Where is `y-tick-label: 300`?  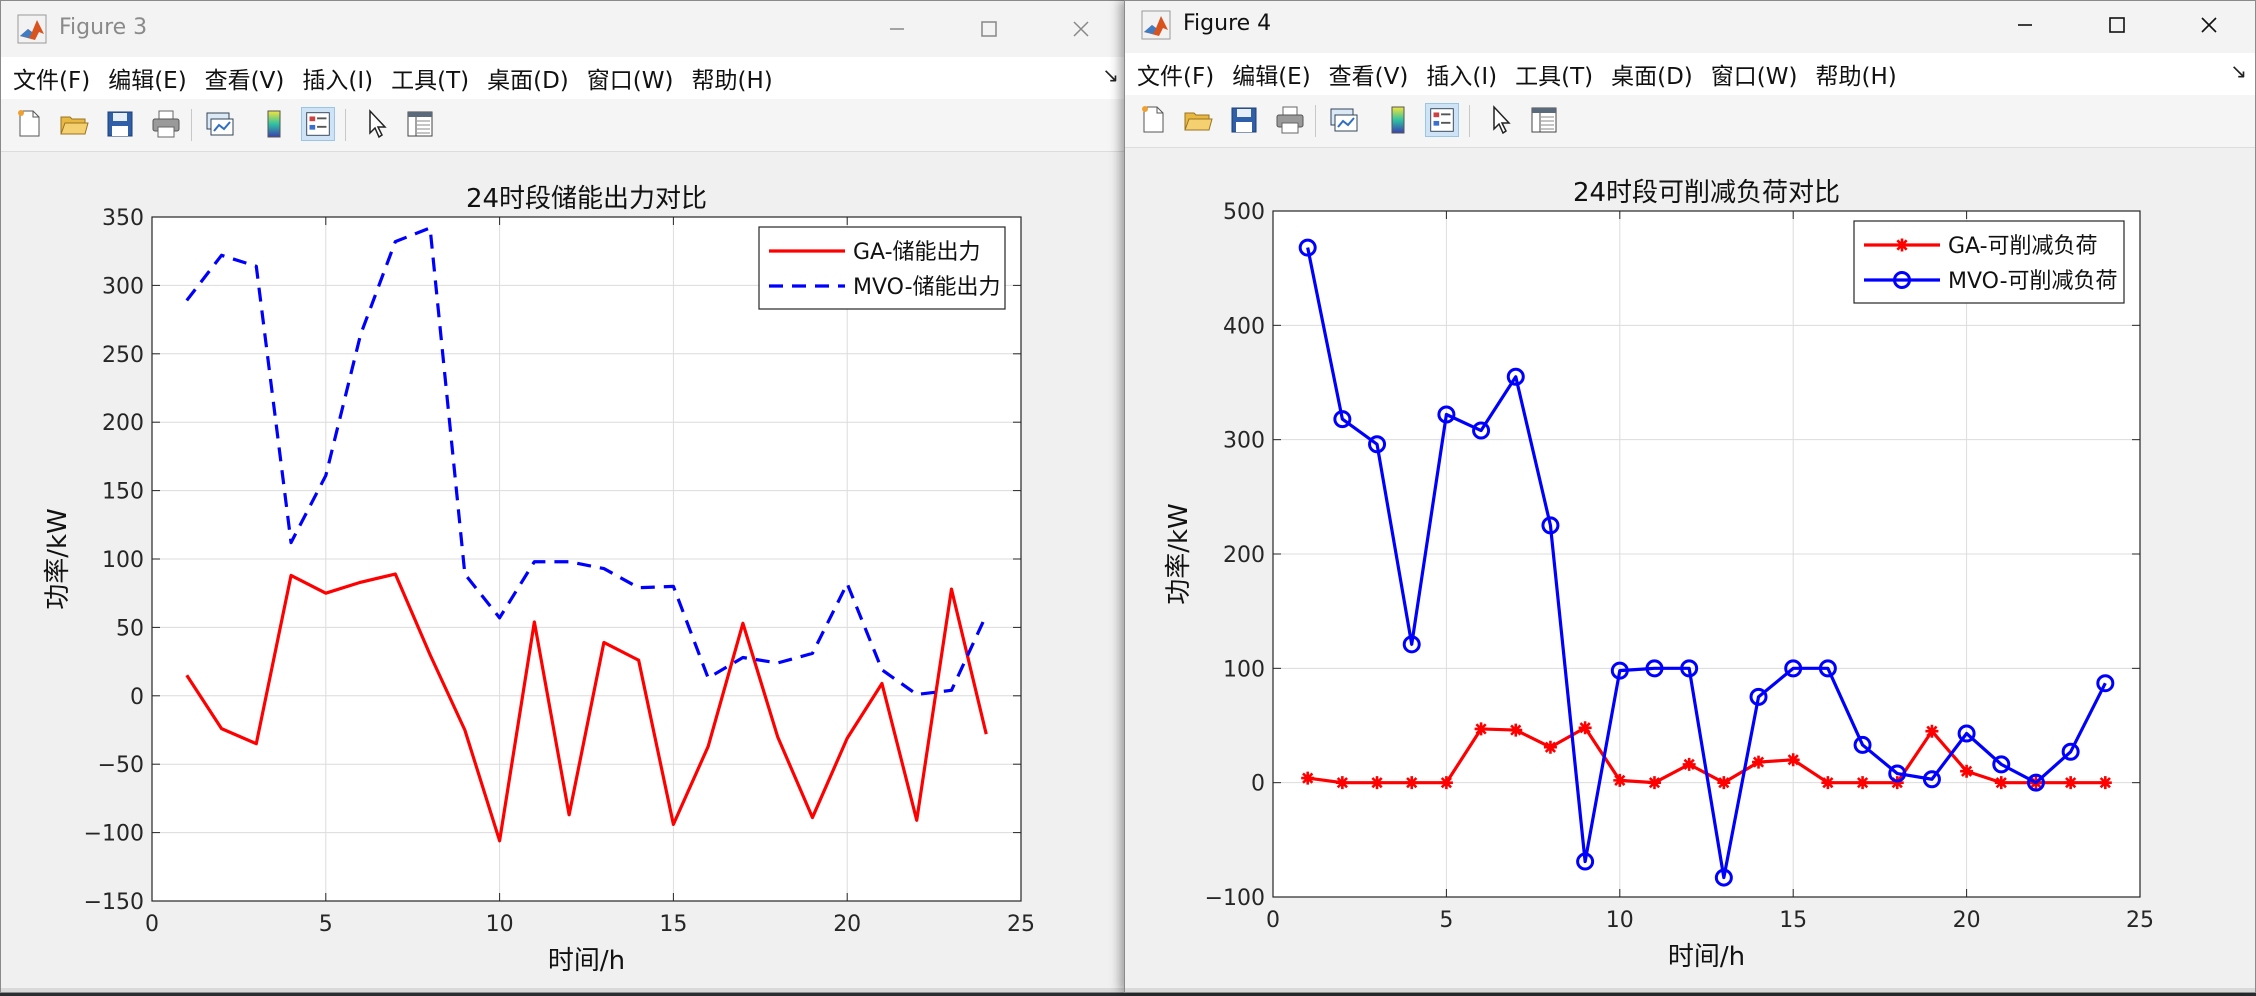
y-tick-label: 300 is located at coordinates (1244, 441).